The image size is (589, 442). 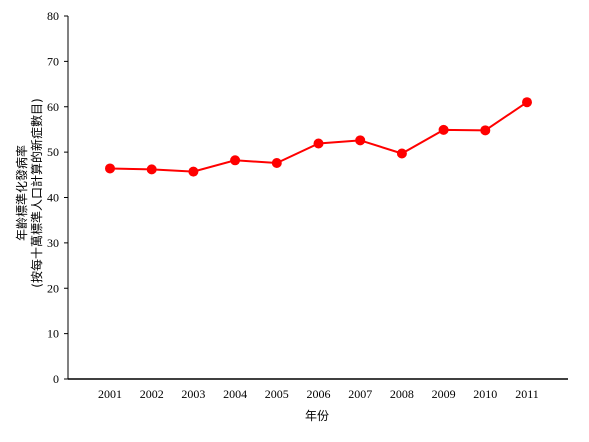 What do you see at coordinates (235, 394) in the screenshot?
I see `x-tick-label: 2004` at bounding box center [235, 394].